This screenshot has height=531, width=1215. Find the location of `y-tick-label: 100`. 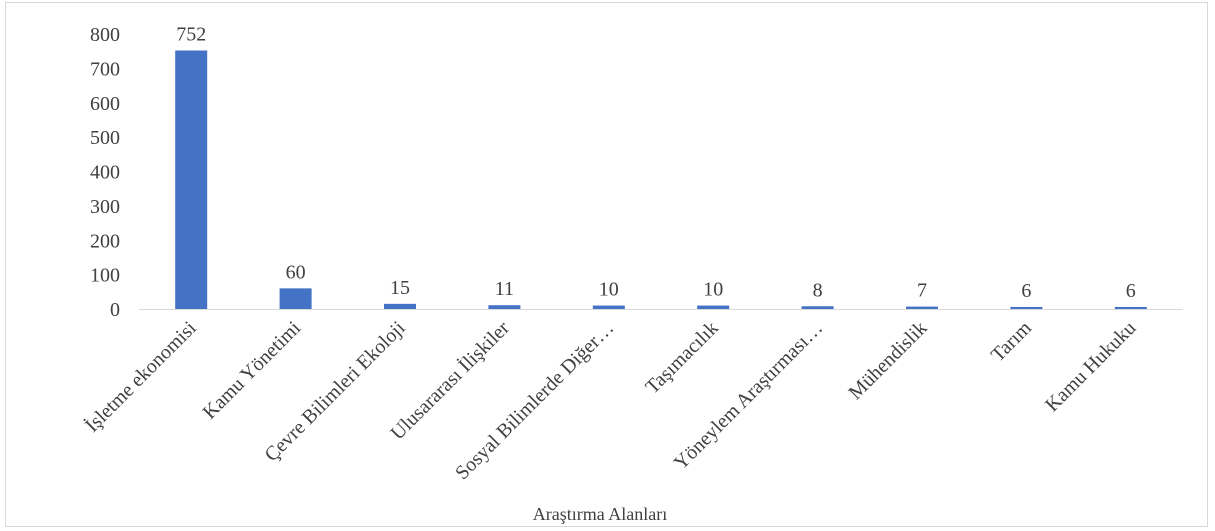

y-tick-label: 100 is located at coordinates (105, 276).